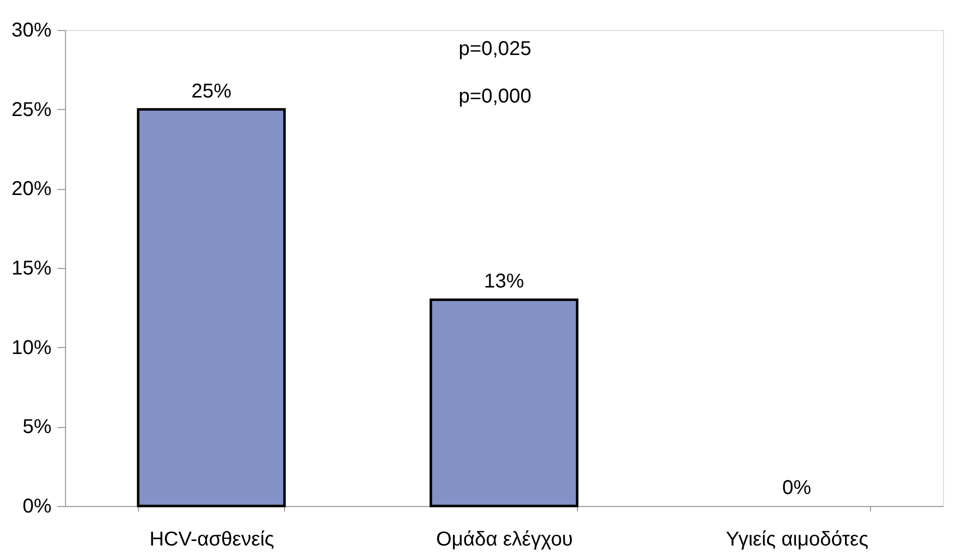 Image resolution: width=963 pixels, height=559 pixels. What do you see at coordinates (37, 507) in the screenshot?
I see `y-tick-label: 0%` at bounding box center [37, 507].